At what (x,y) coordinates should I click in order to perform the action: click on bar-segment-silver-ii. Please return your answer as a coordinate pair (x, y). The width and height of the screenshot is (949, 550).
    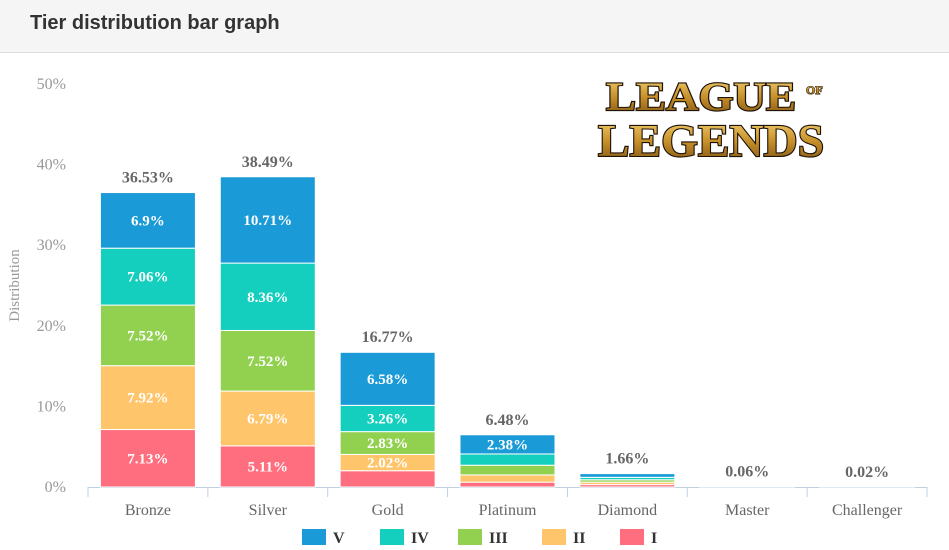
    Looking at the image, I should click on (267, 418).